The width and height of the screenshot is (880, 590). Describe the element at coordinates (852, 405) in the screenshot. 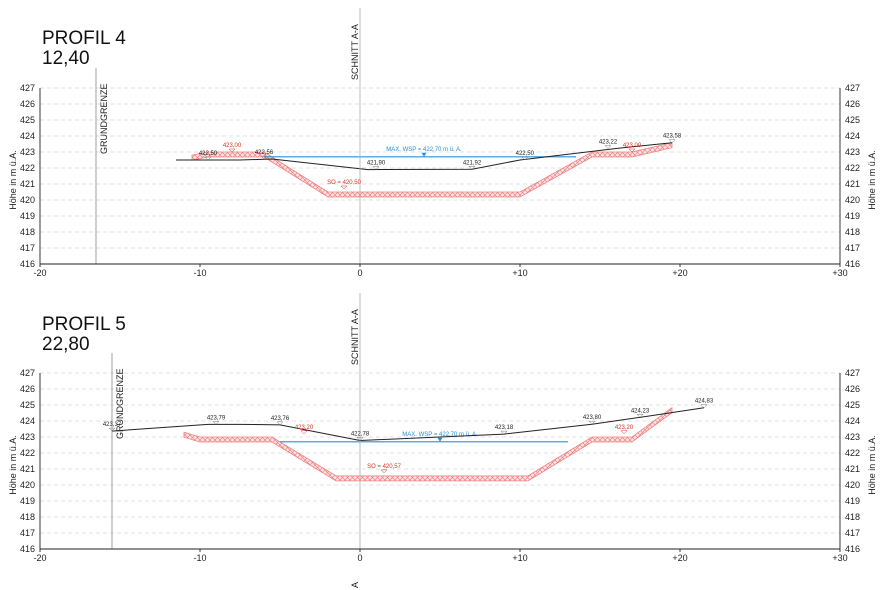

I see `y-tick-label-right: 425` at that location.